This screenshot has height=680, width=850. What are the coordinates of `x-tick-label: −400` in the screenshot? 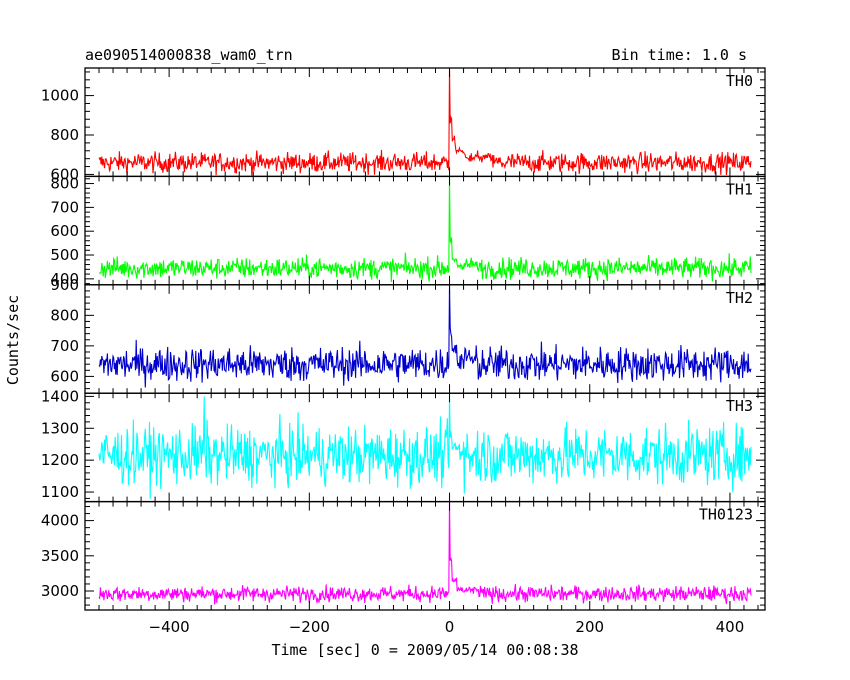 It's located at (169, 627).